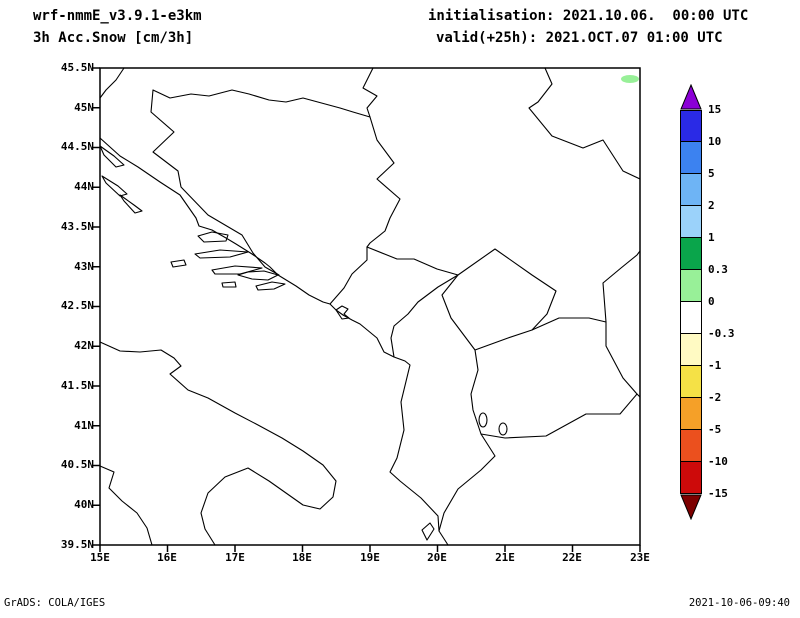 This screenshot has width=800, height=618. What do you see at coordinates (739, 603) in the screenshot?
I see `creation-timestamp: 2021-10-06-09:40` at bounding box center [739, 603].